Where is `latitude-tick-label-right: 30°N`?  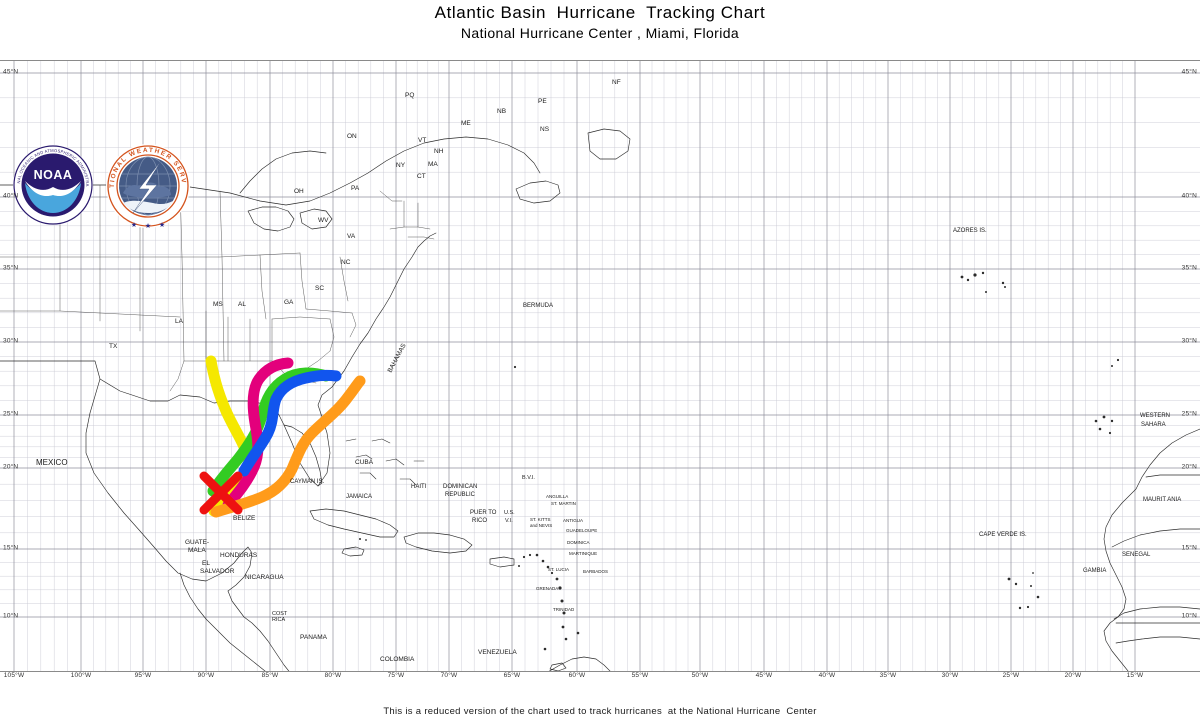
latitude-tick-label-right: 30°N is located at coordinates (1189, 341).